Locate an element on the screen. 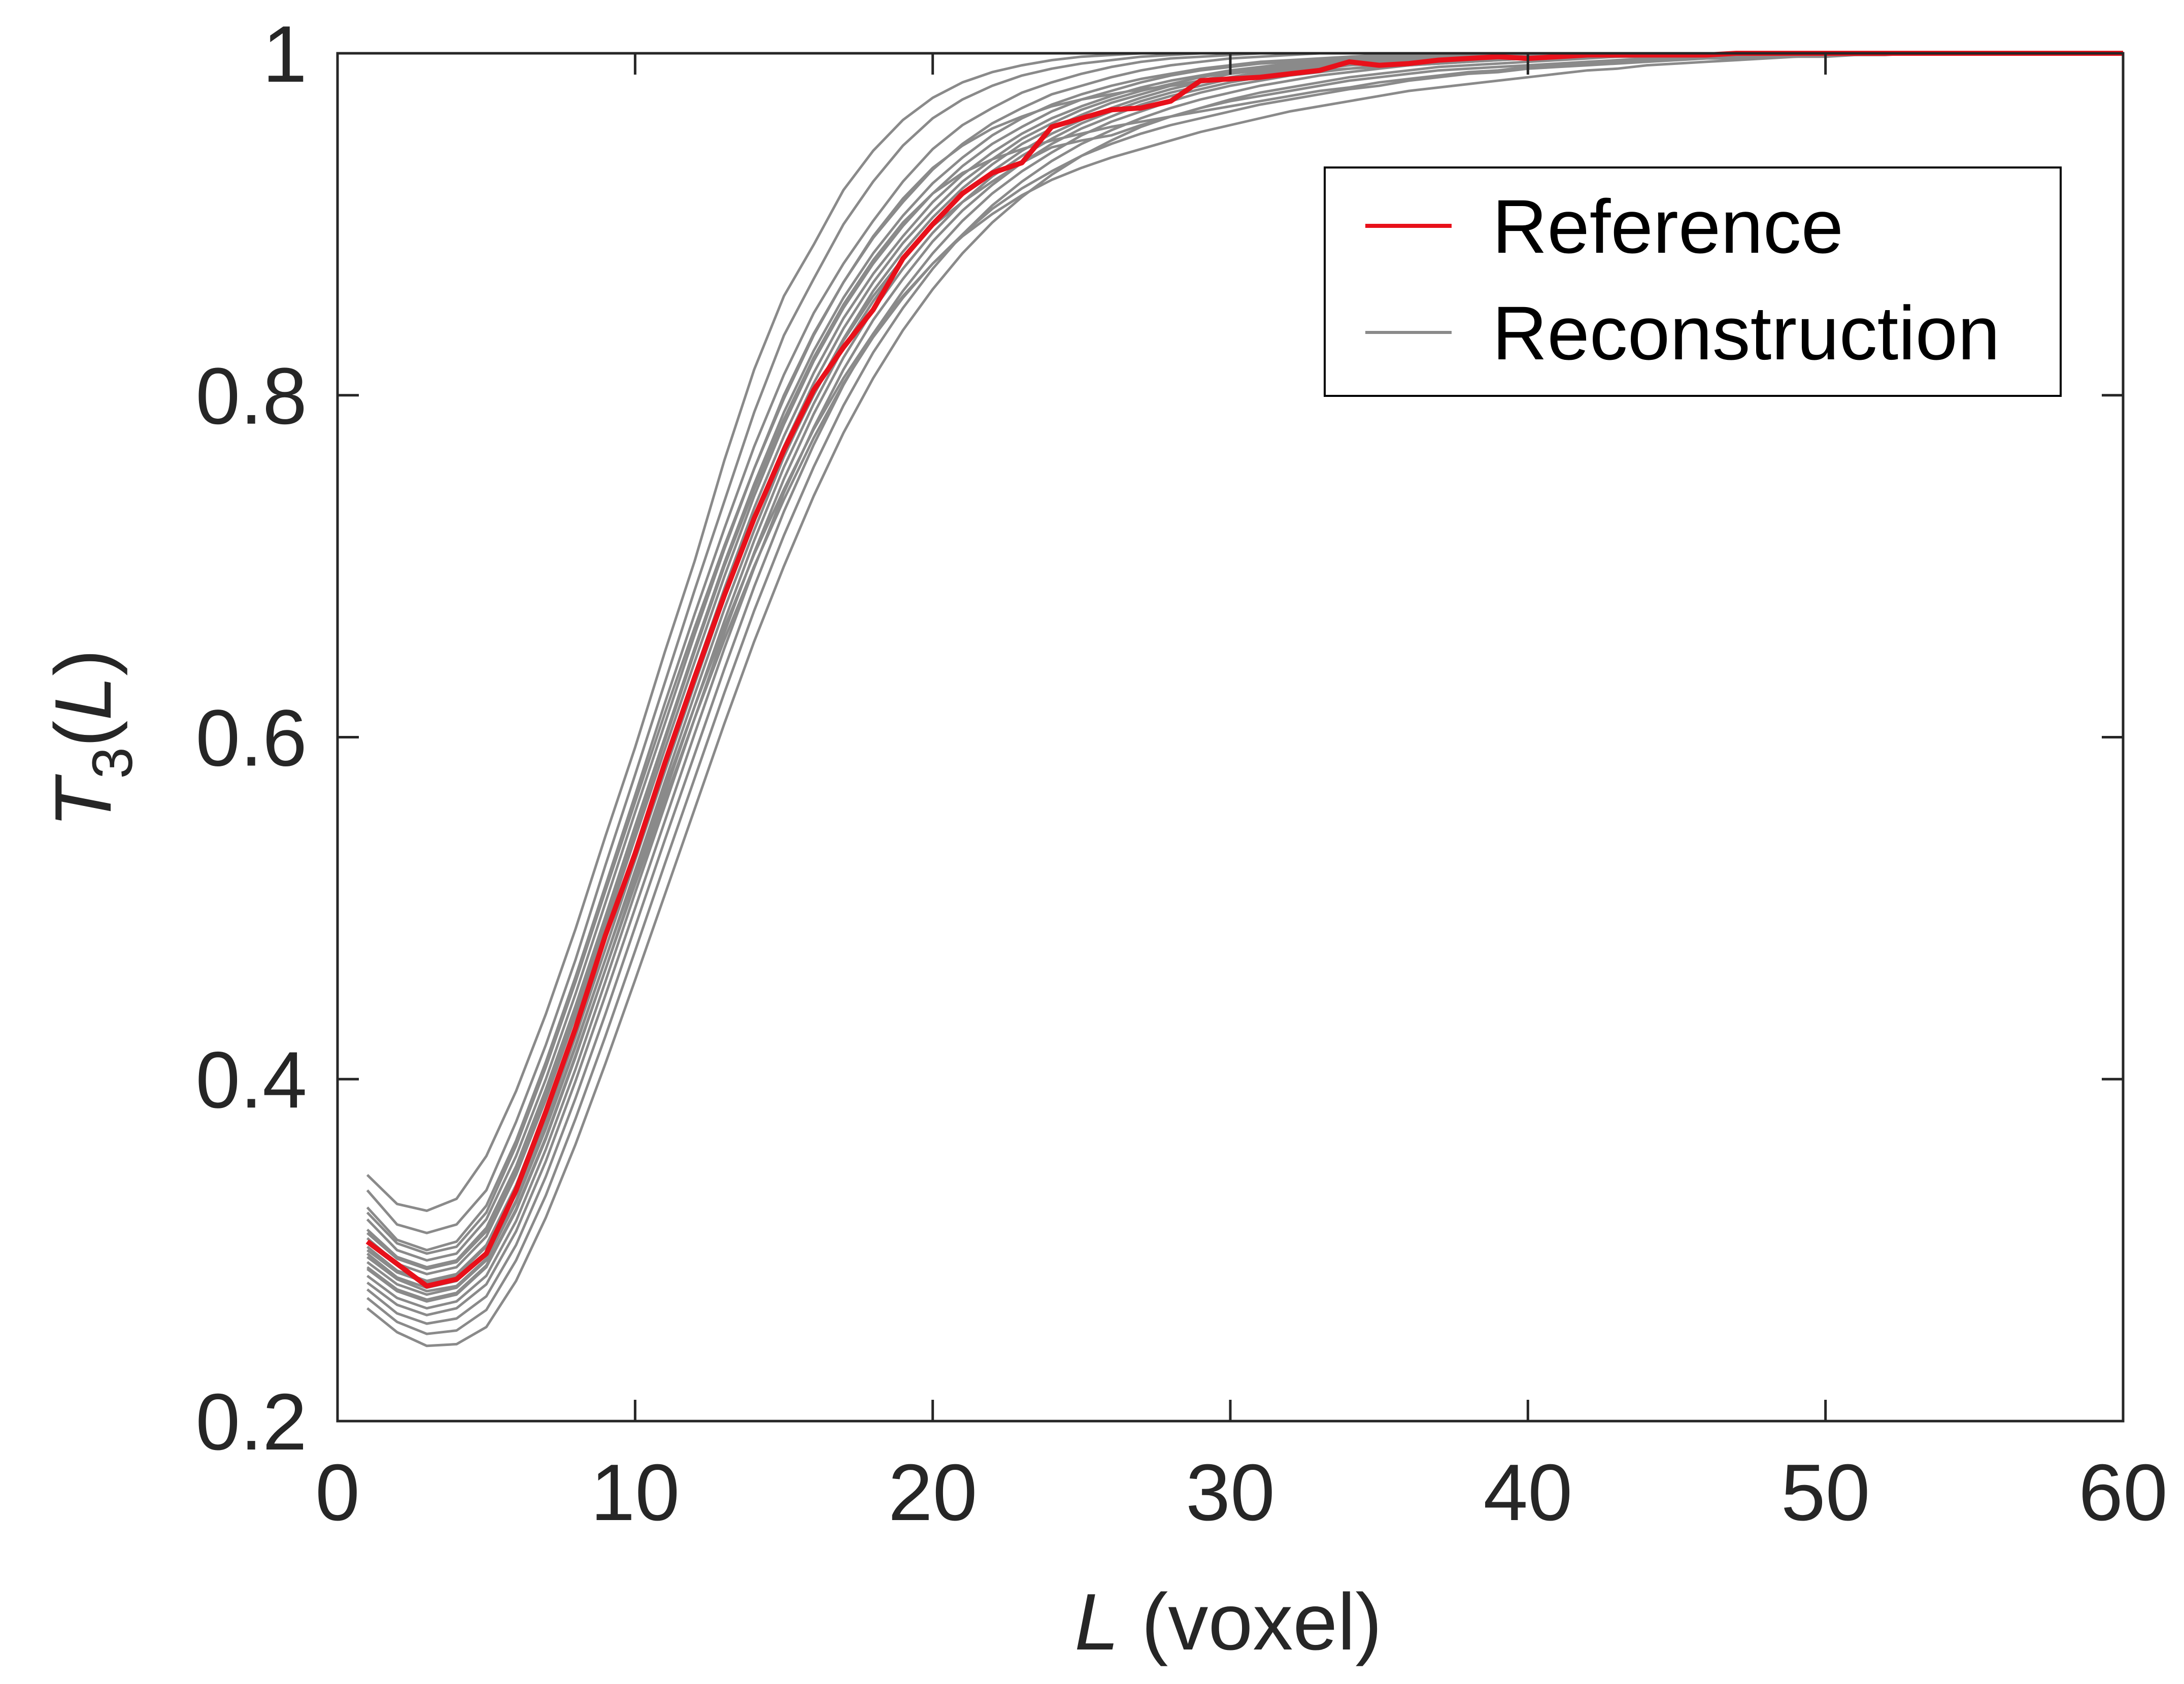  y-axis-title-var: T is located at coordinates (83, 801).